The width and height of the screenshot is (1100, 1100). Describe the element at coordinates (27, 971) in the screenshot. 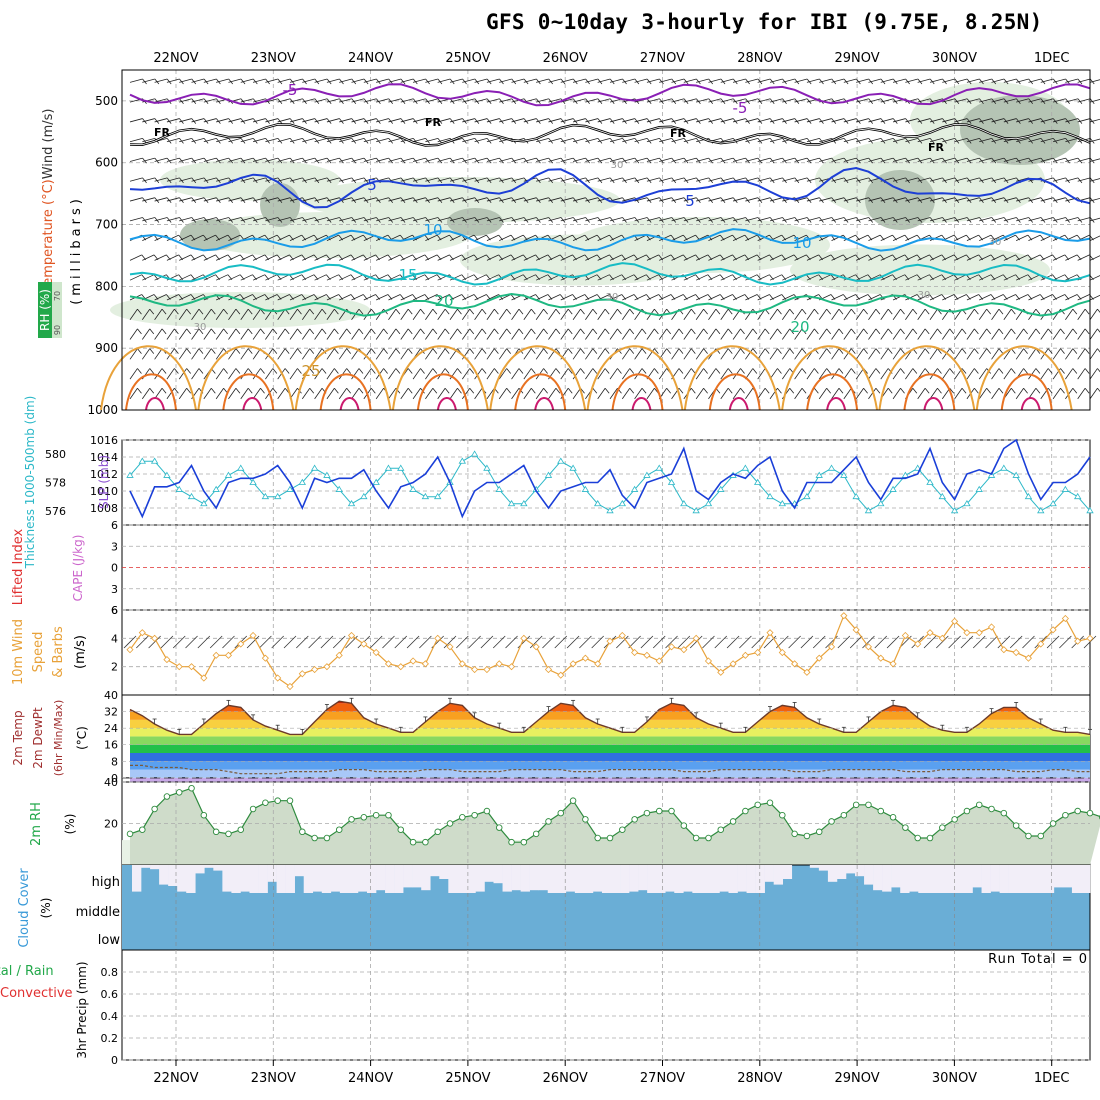

I see `precip-label-2: Total / Rain` at that location.